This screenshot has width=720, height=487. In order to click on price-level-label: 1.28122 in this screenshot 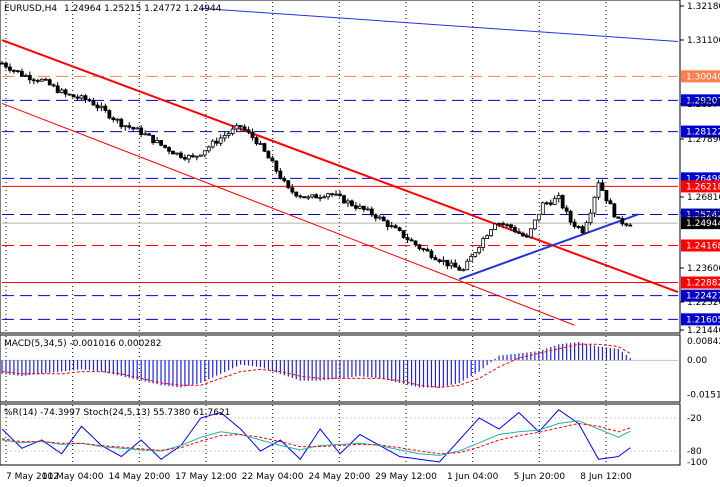, I will do `click(703, 133)`.